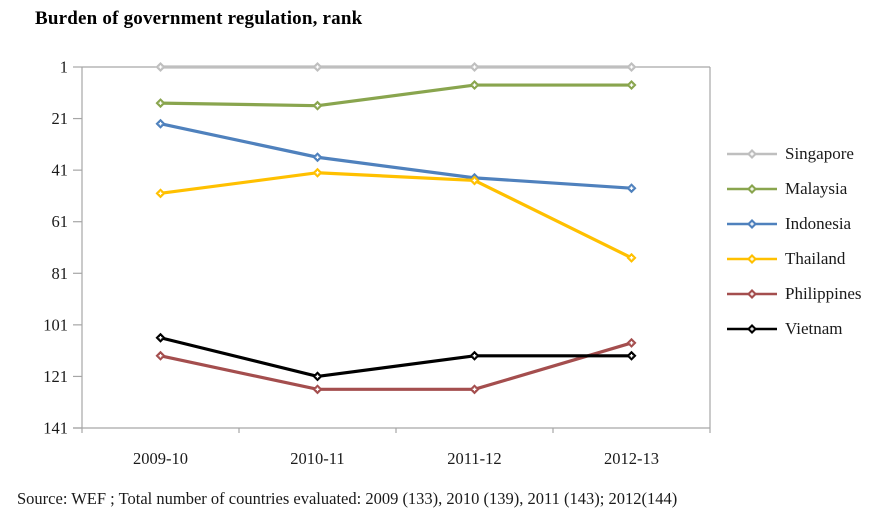 The width and height of the screenshot is (892, 525). What do you see at coordinates (819, 153) in the screenshot?
I see `legend-label: Singapore` at bounding box center [819, 153].